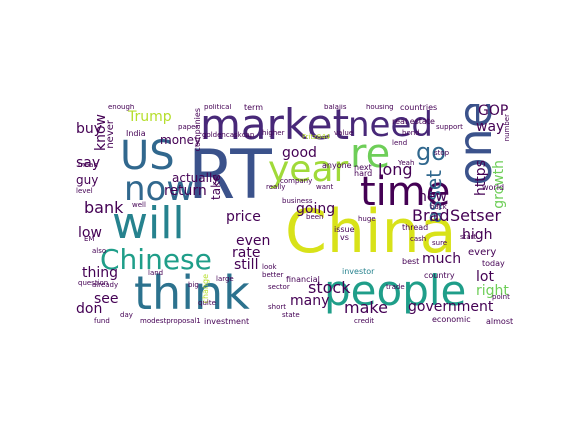  I want to click on word-us: US, so click(147, 156).